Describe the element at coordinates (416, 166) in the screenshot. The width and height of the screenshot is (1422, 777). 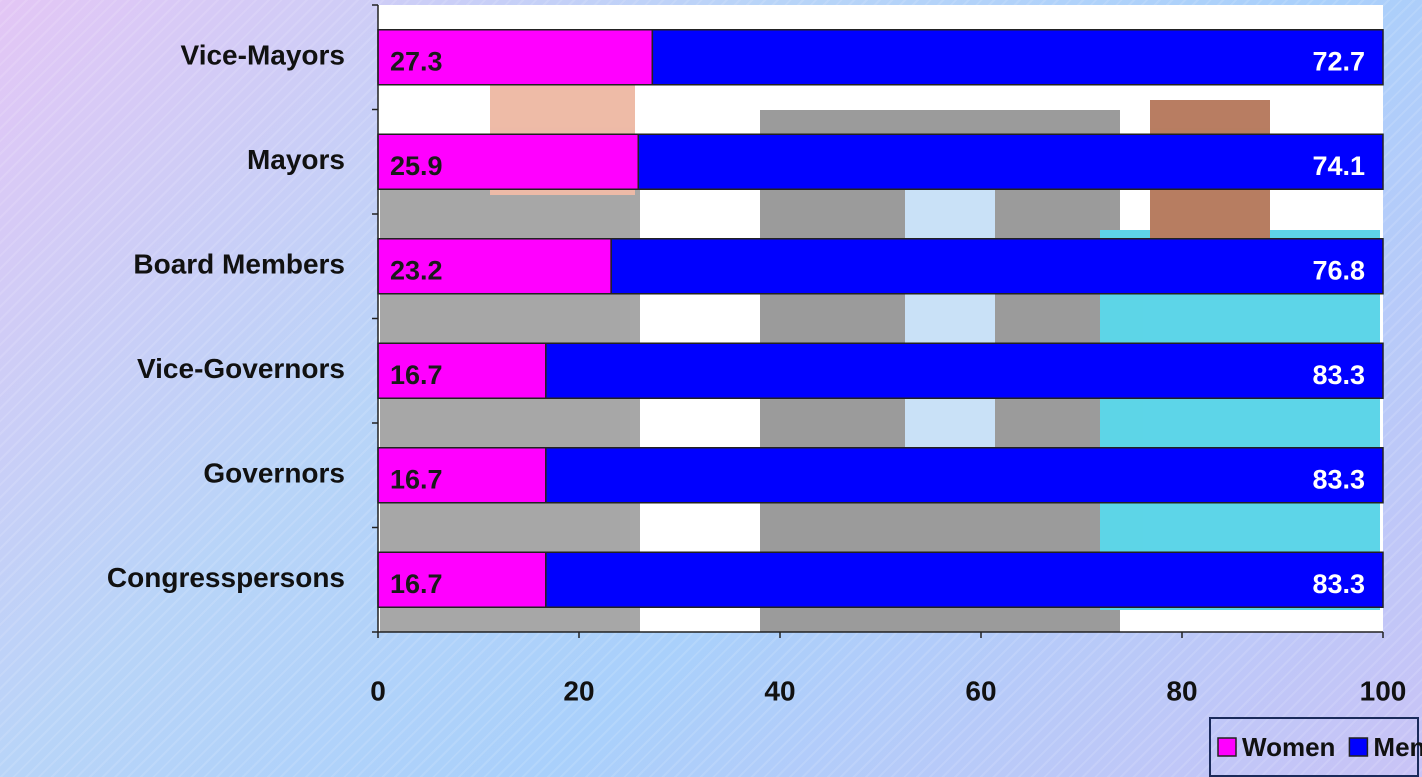
I see `value-label: 25.9` at that location.